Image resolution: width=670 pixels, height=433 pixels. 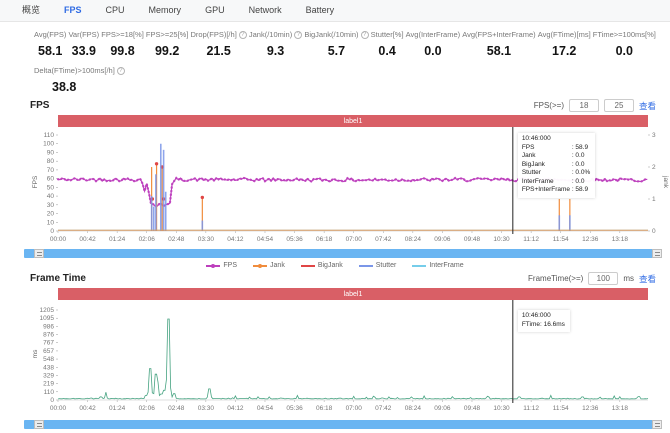 What do you see at coordinates (624, 51) in the screenshot?
I see `stat-value: 0.0` at bounding box center [624, 51].